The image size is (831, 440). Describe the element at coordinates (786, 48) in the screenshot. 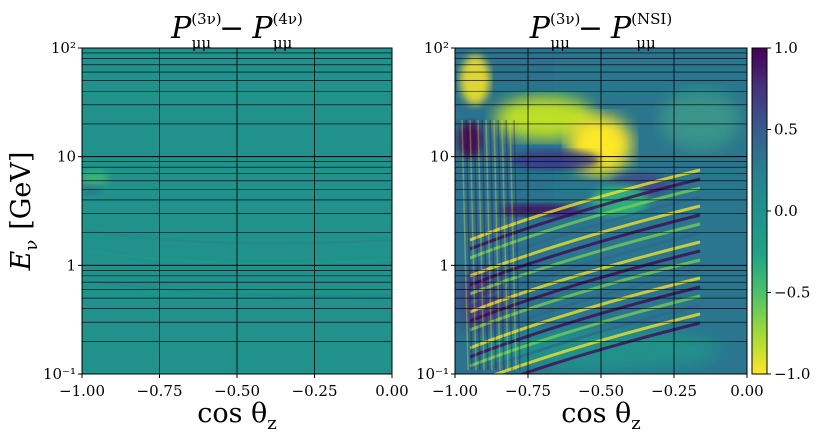

I see `colorbar-tick-label: 1.0` at that location.